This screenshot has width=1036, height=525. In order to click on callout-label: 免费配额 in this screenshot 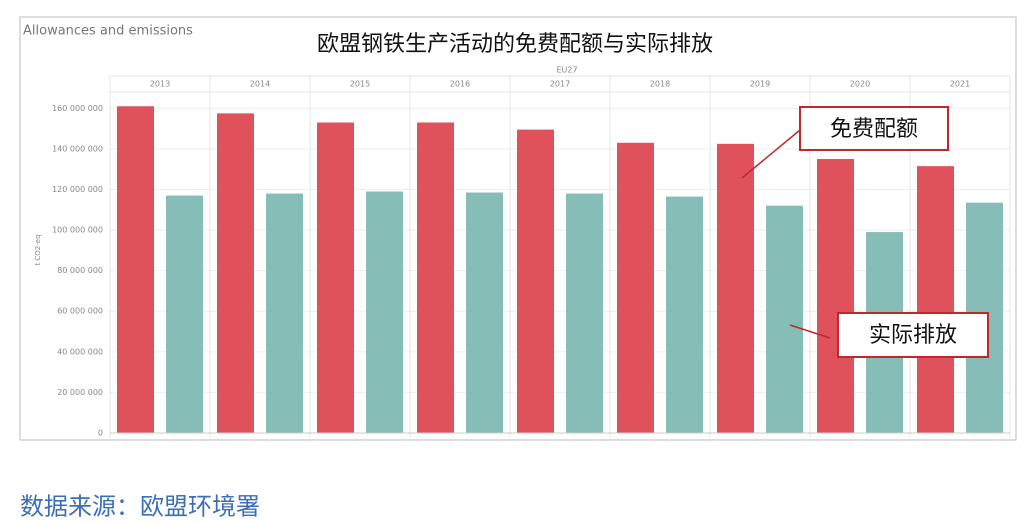, I will do `click(874, 129)`.